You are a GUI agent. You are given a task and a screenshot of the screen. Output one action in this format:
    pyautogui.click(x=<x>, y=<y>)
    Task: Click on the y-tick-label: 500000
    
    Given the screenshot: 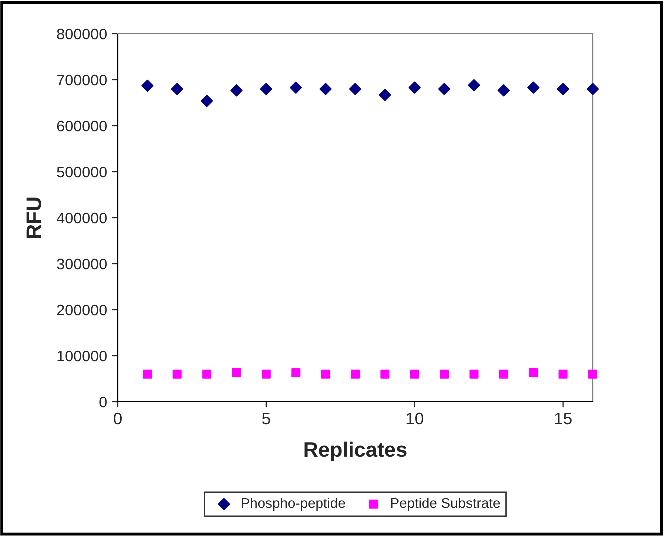 What is the action you would take?
    pyautogui.click(x=82, y=172)
    